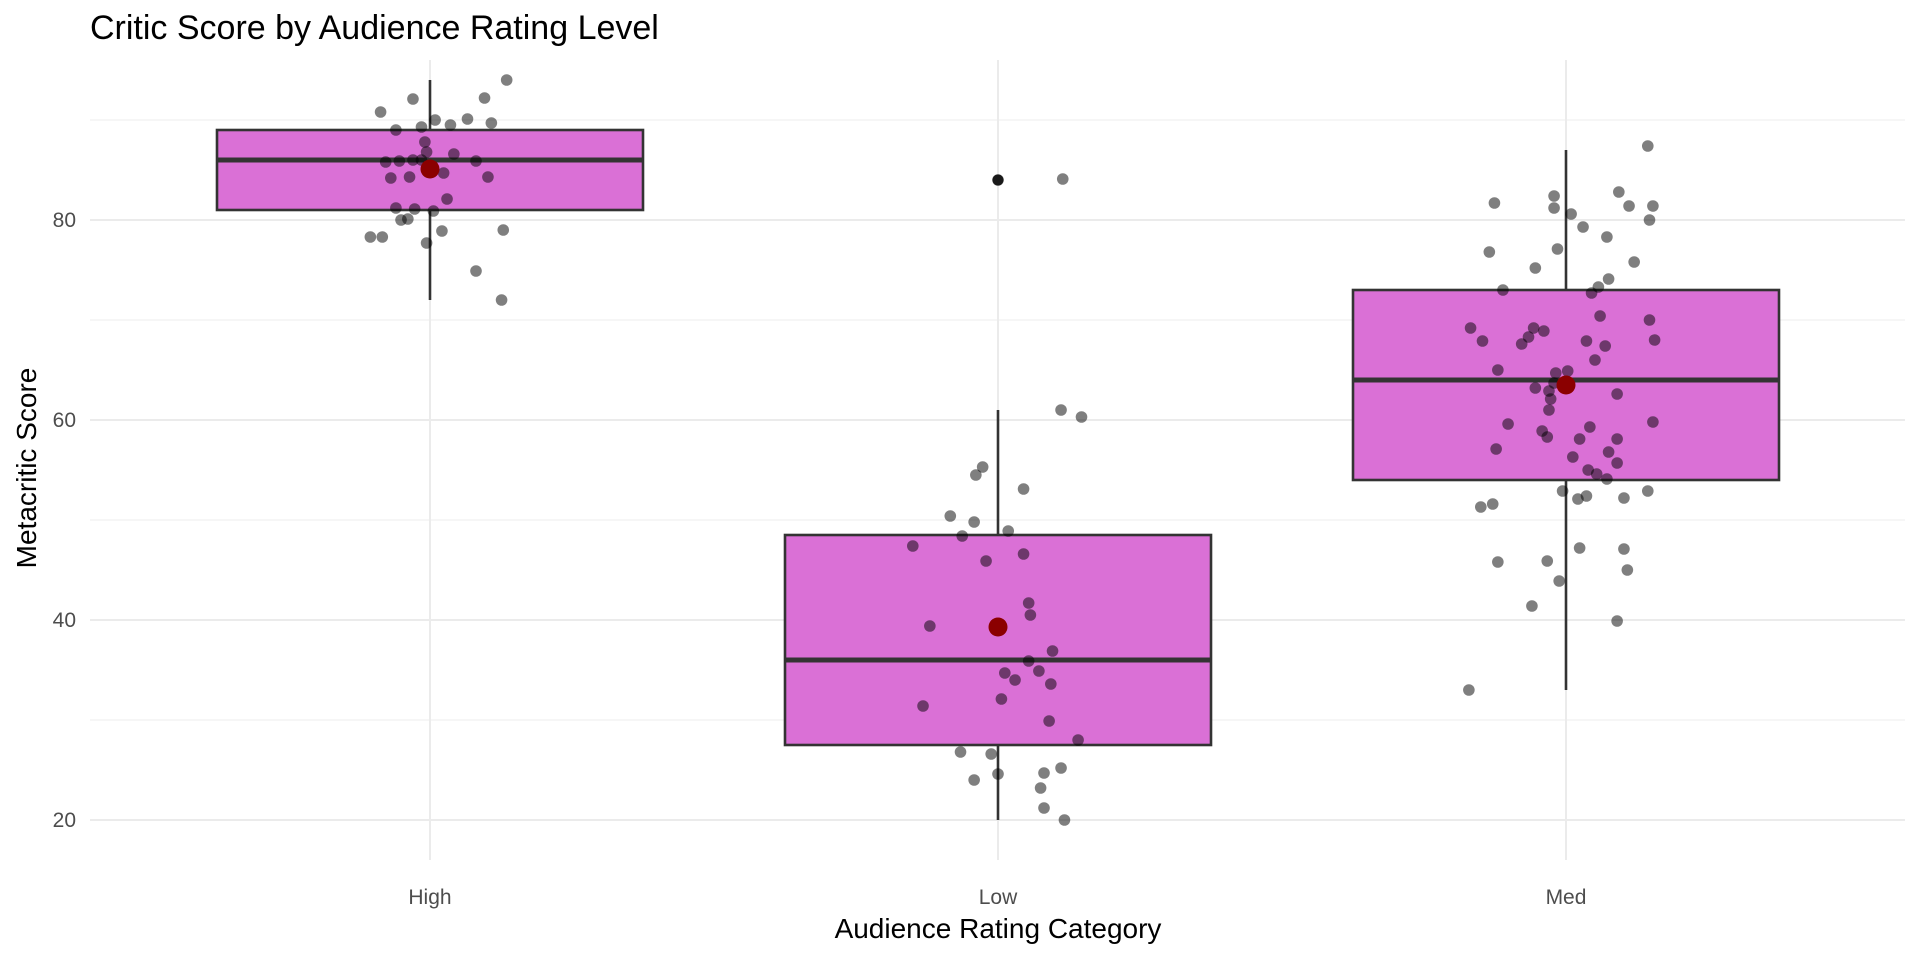 The width and height of the screenshot is (1920, 960). Describe the element at coordinates (998, 897) in the screenshot. I see `x-tick-label: Low` at that location.